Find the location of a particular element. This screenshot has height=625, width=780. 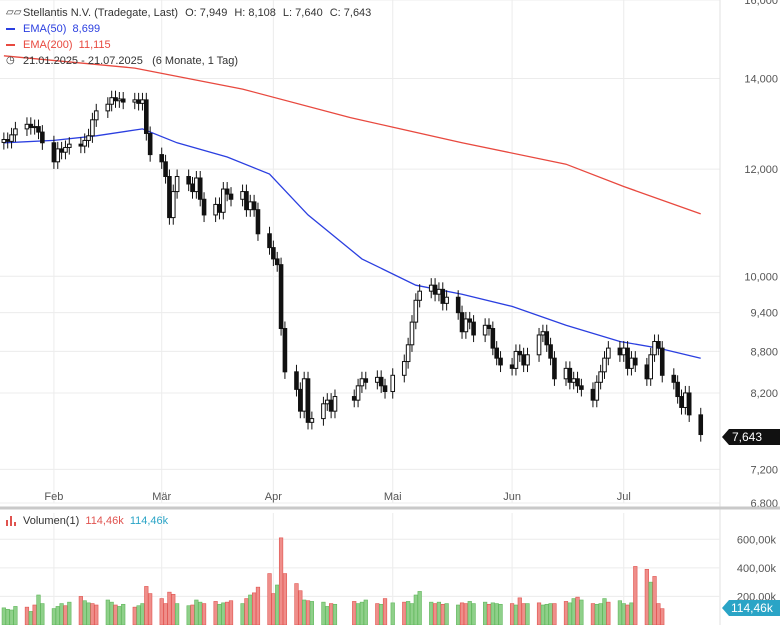

ema200-value: 11,115 is located at coordinates (94, 45).